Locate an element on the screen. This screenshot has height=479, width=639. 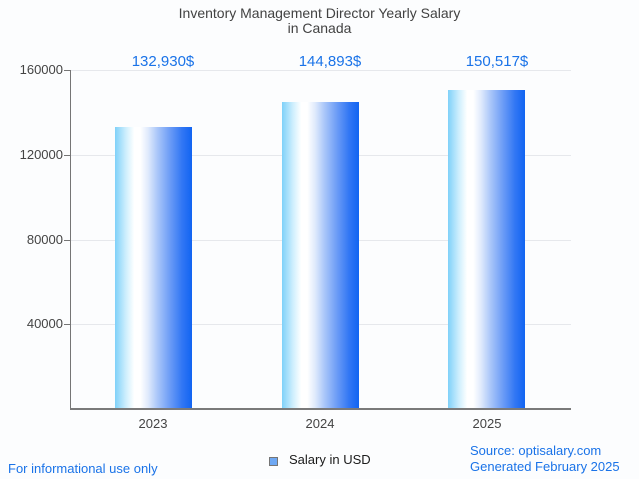
y-axis-line is located at coordinates (70, 239).